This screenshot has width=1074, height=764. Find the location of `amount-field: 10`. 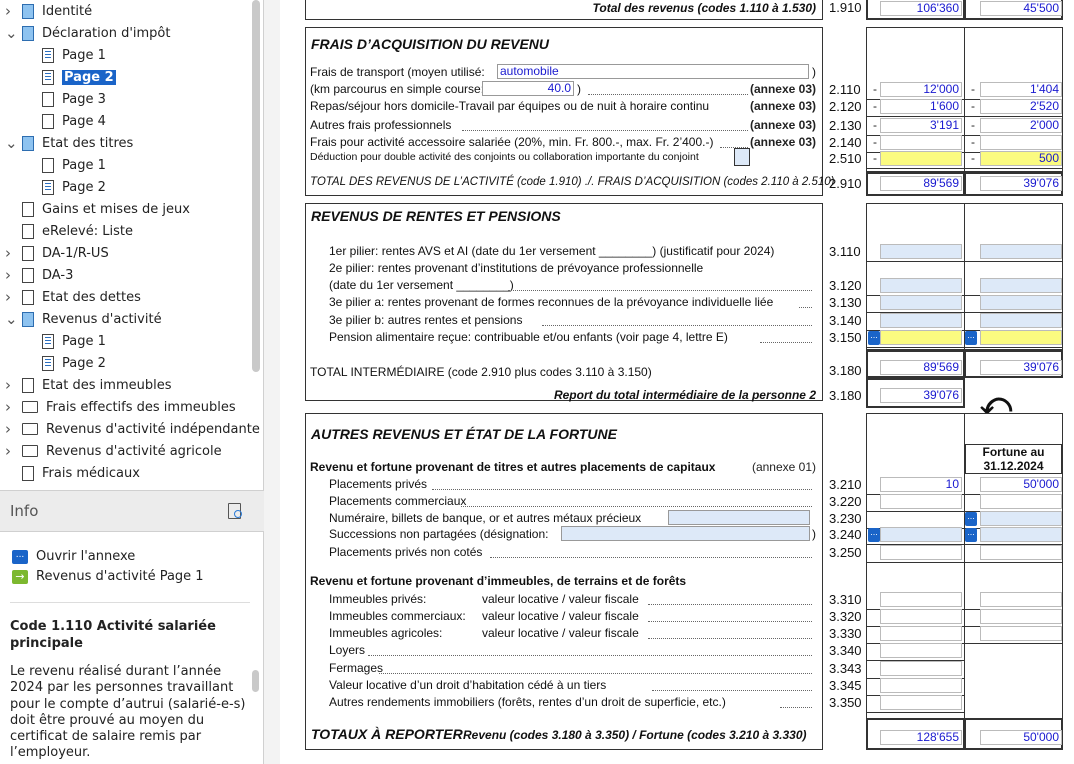

amount-field: 10 is located at coordinates (921, 484).